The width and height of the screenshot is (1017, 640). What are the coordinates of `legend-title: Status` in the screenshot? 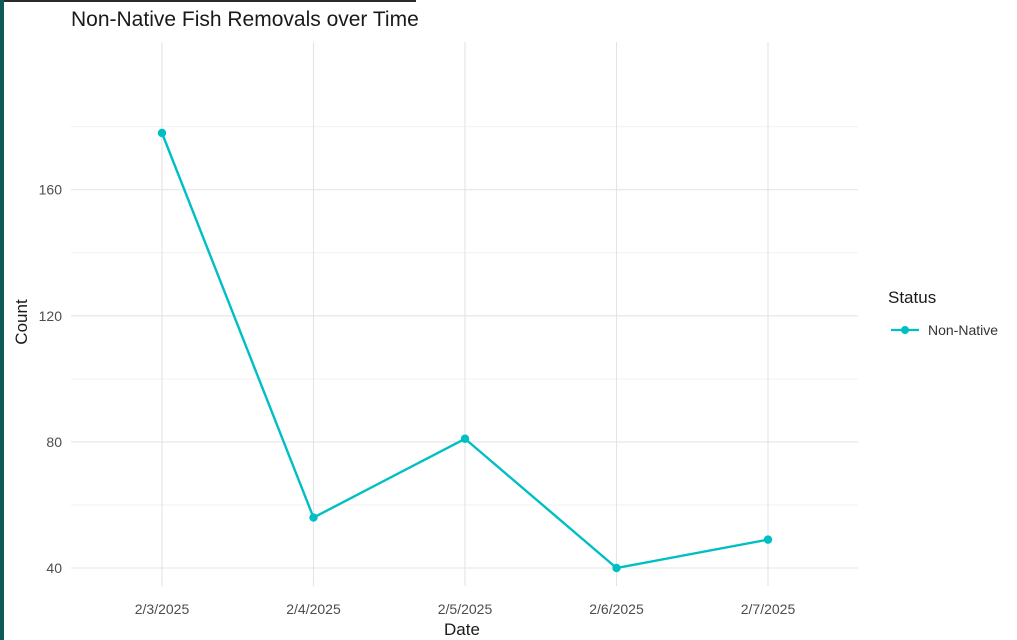 It's located at (912, 297).